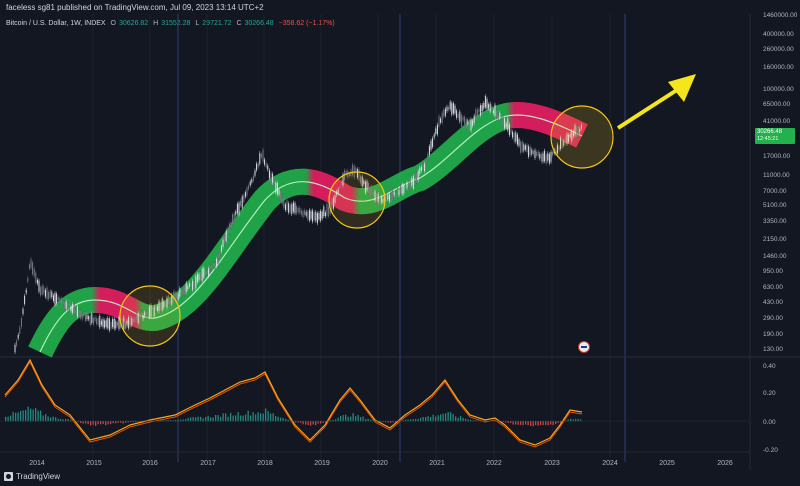 The image size is (800, 486). I want to click on symbol-title: Bitcoin / U.S. Dollar, 1W, INDEX, so click(56, 23).